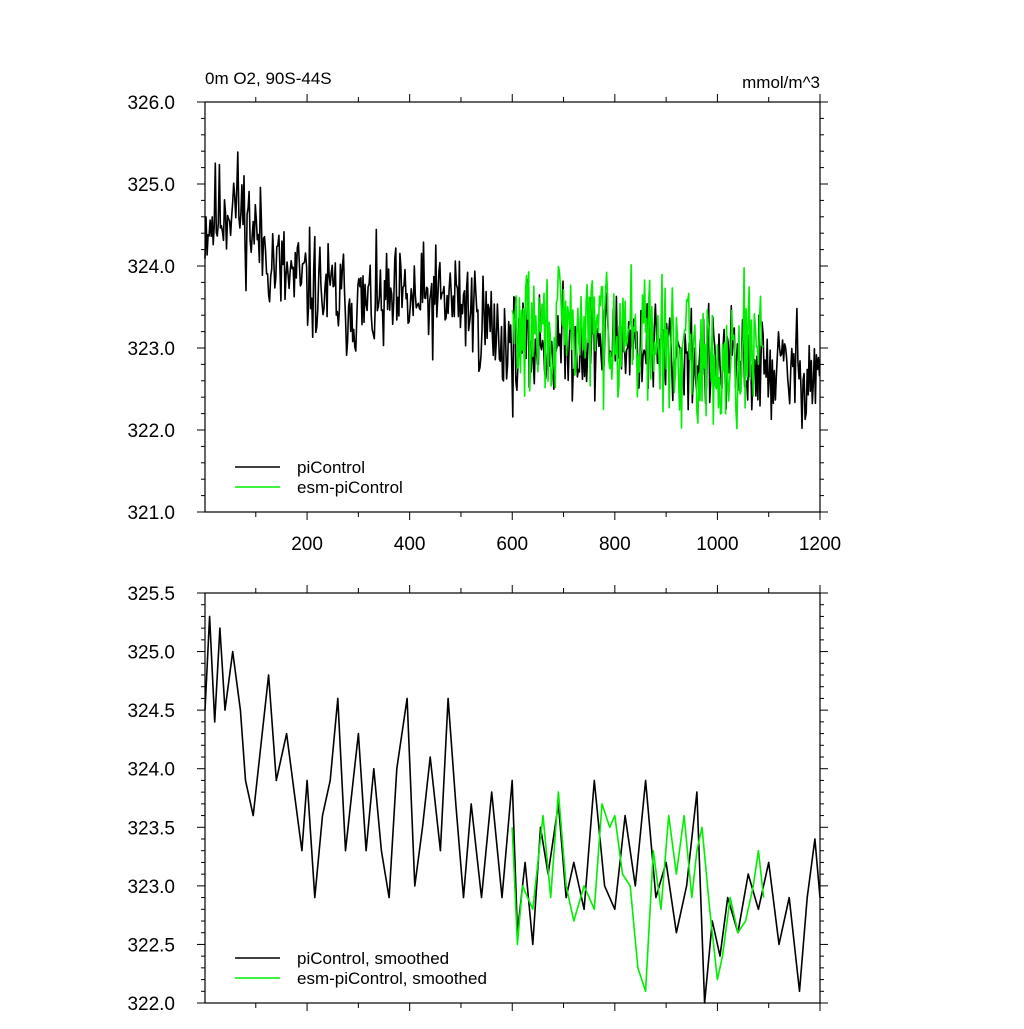 The image size is (1024, 1029). Describe the element at coordinates (392, 978) in the screenshot. I see `panel2-legend-label: esm-piControl, smoothed` at that location.